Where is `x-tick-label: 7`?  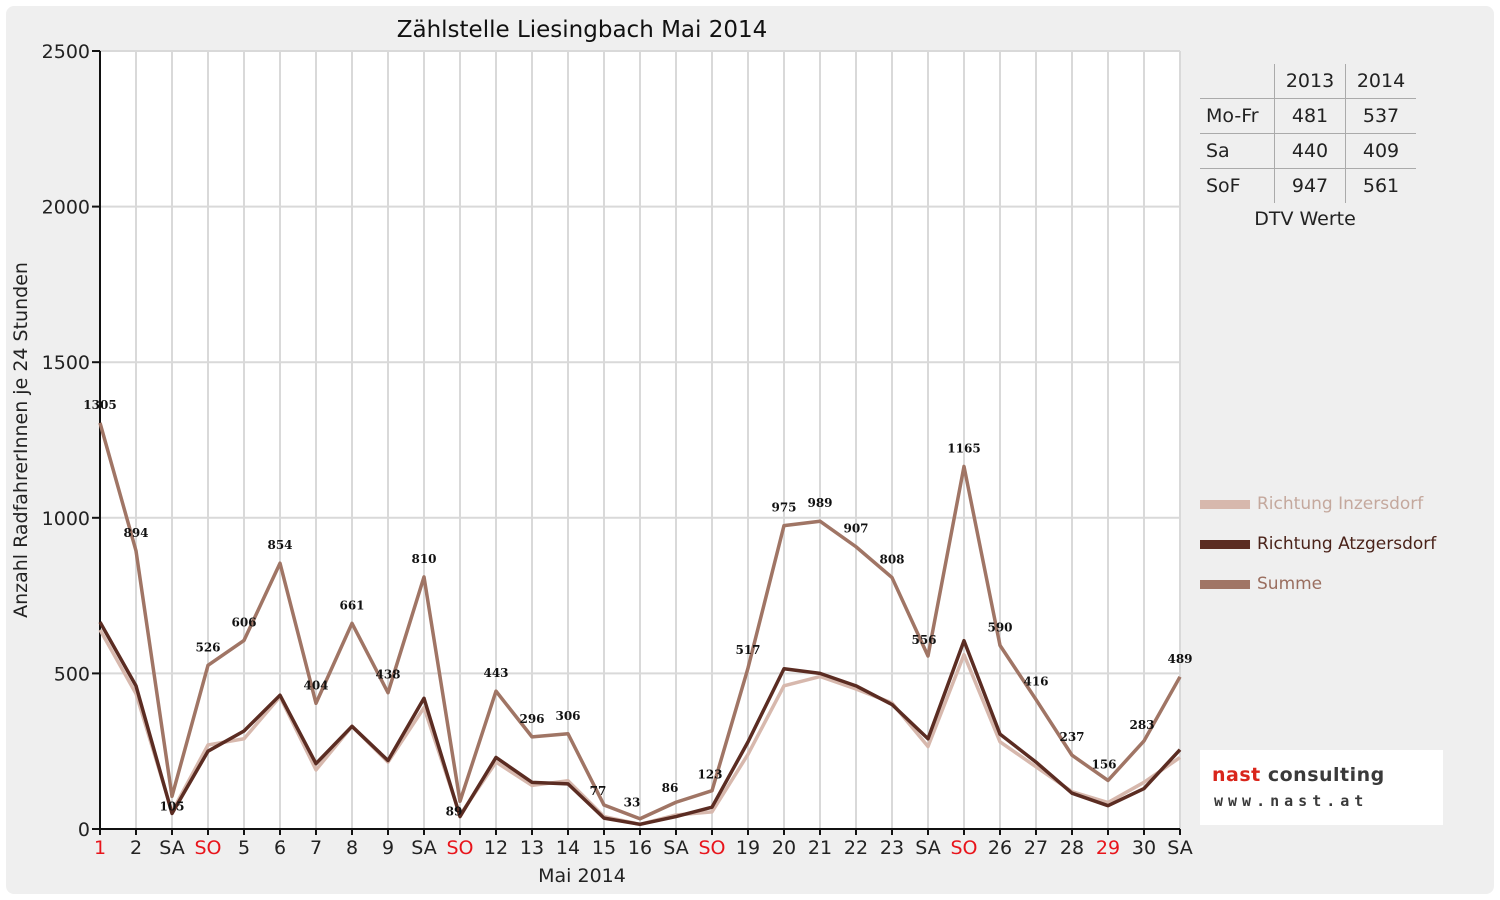 x-tick-label: 7 is located at coordinates (316, 848).